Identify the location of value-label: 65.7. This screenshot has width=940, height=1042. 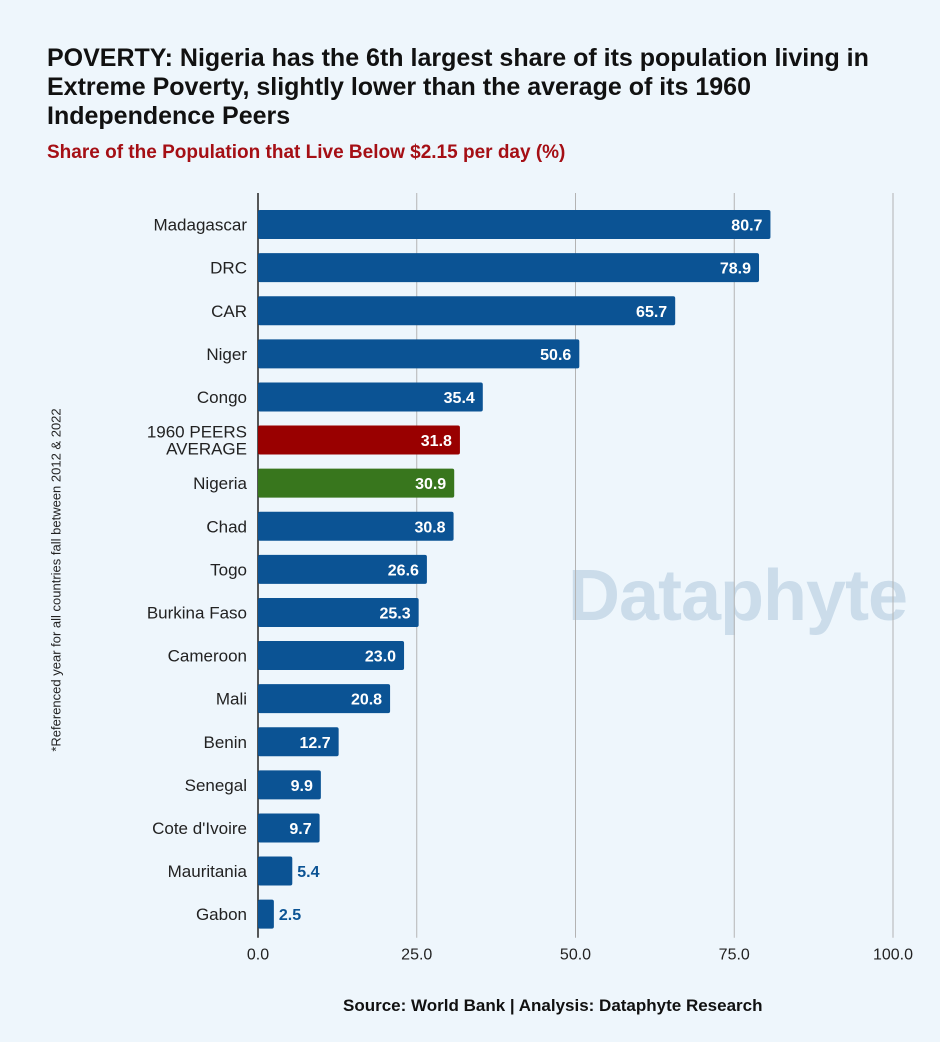
(651, 312).